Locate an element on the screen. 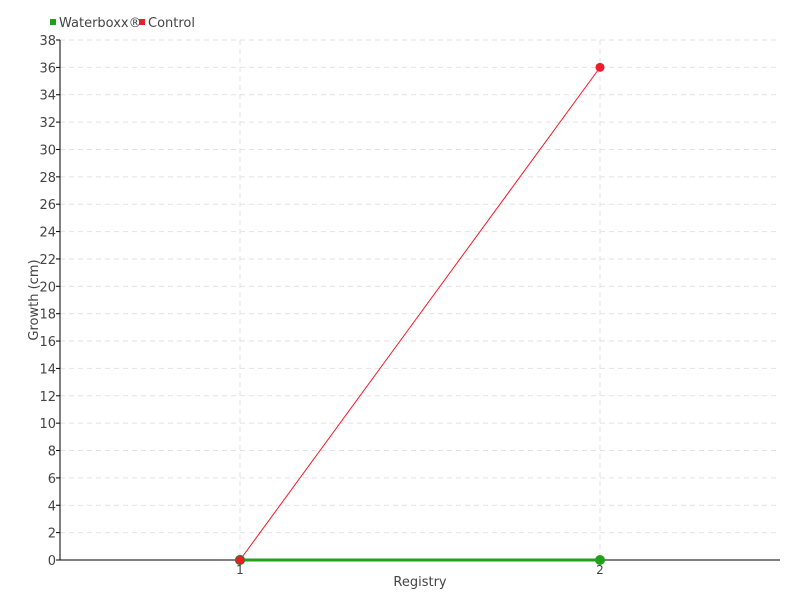 The height and width of the screenshot is (604, 800). legend: Waterboxx® Control is located at coordinates (122, 23).